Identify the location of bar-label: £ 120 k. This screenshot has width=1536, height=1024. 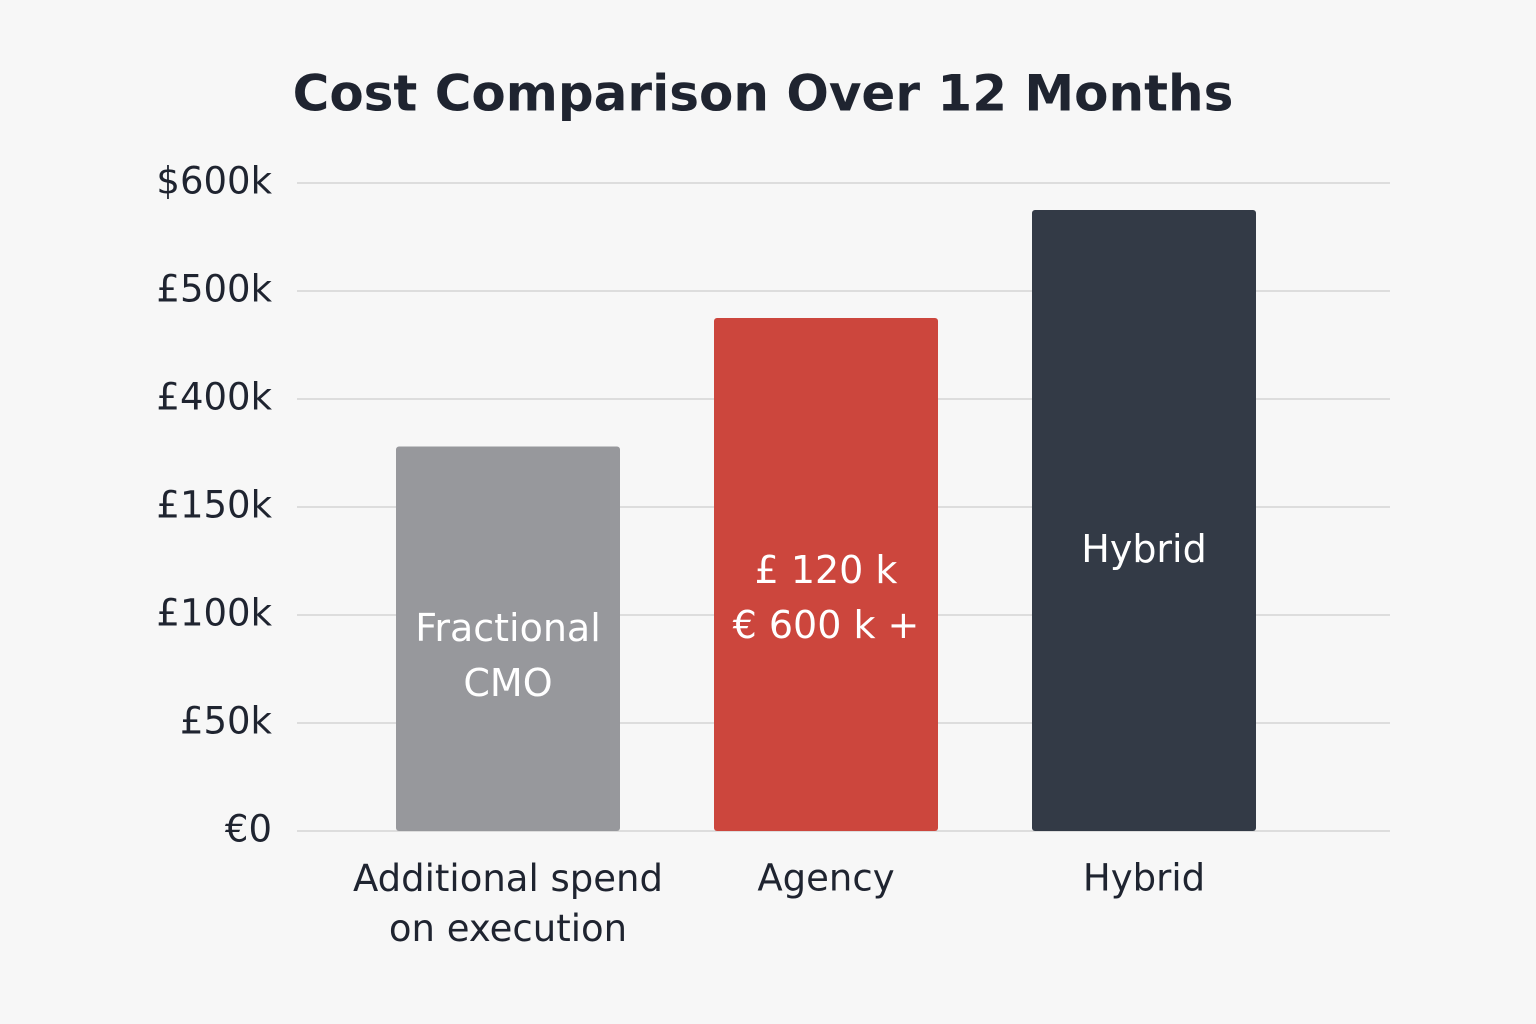
(826, 570).